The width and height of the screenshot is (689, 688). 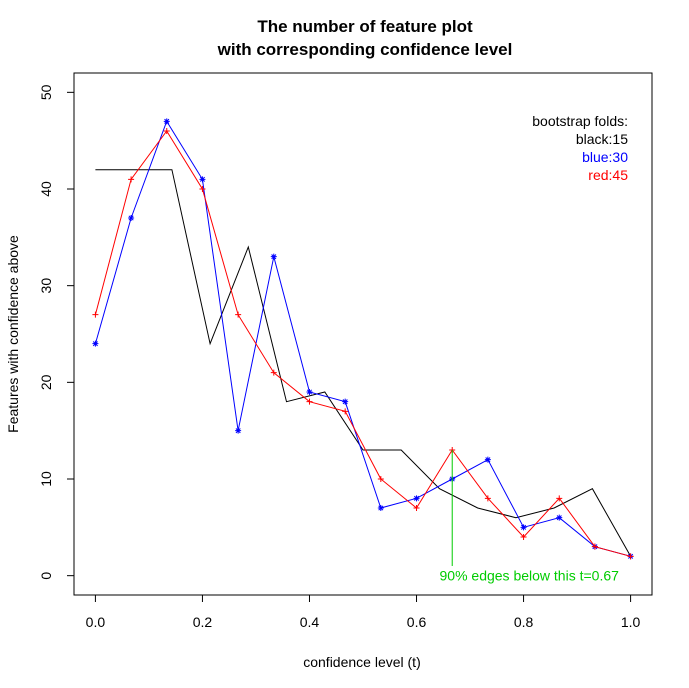 I want to click on chart-title-line-2: with corresponding confidence level, so click(x=365, y=49).